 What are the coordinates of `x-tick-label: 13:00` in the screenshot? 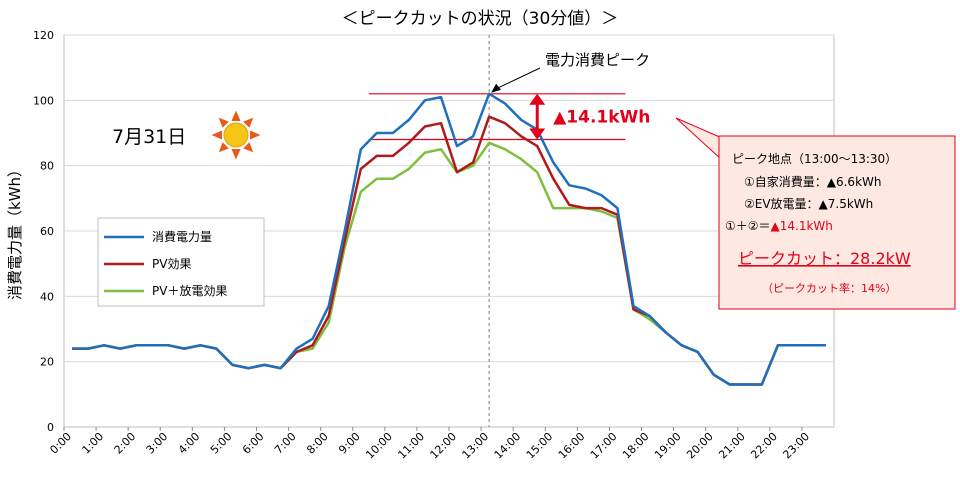 It's located at (476, 446).